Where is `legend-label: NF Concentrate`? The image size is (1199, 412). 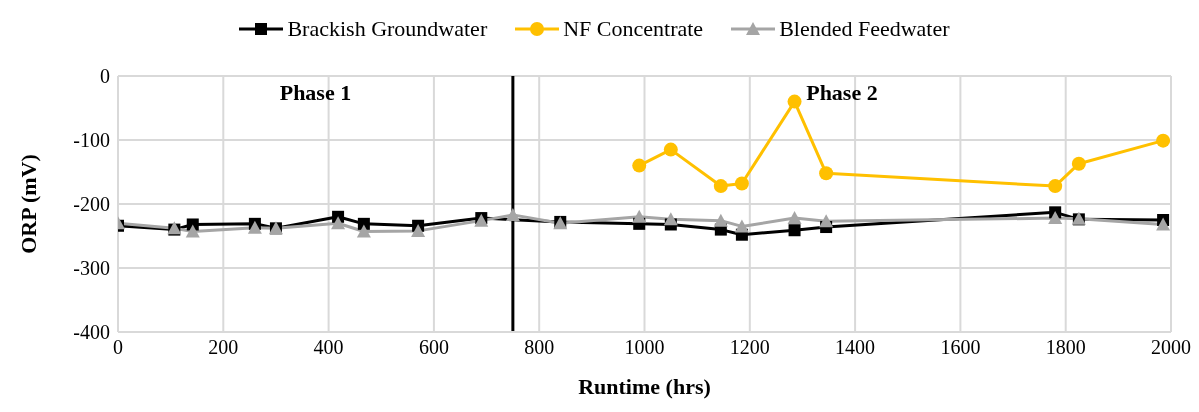
legend-label: NF Concentrate is located at coordinates (633, 29).